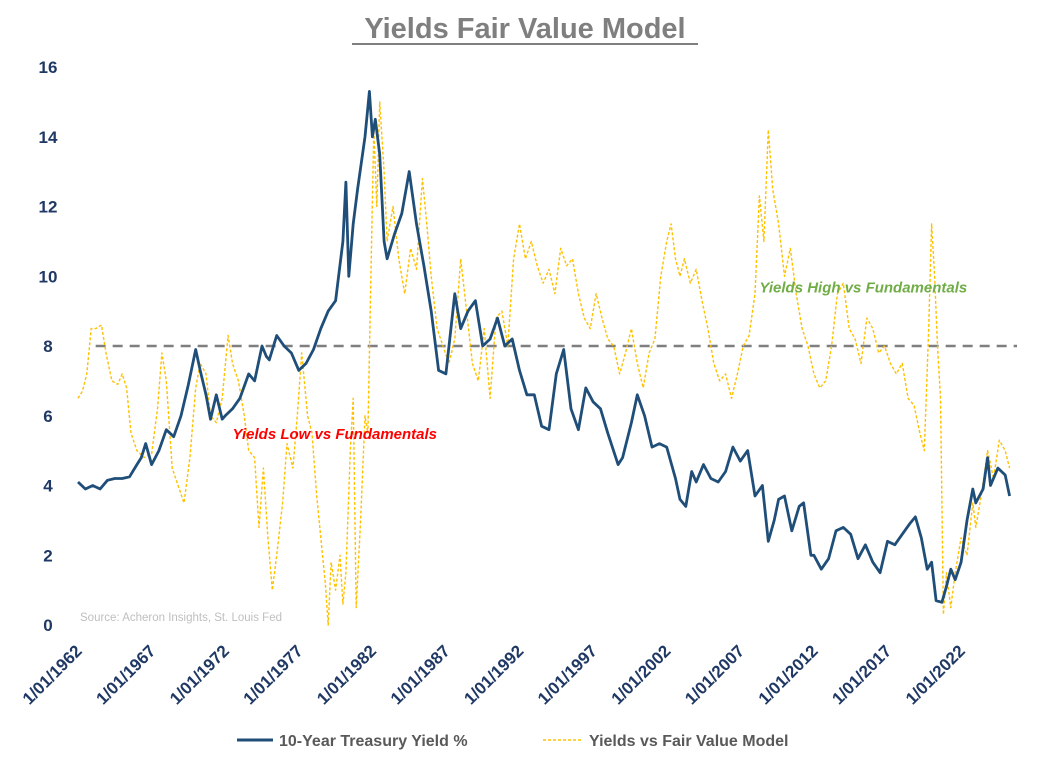  What do you see at coordinates (346, 674) in the screenshot?
I see `x-tick-label: 1/01/1982` at bounding box center [346, 674].